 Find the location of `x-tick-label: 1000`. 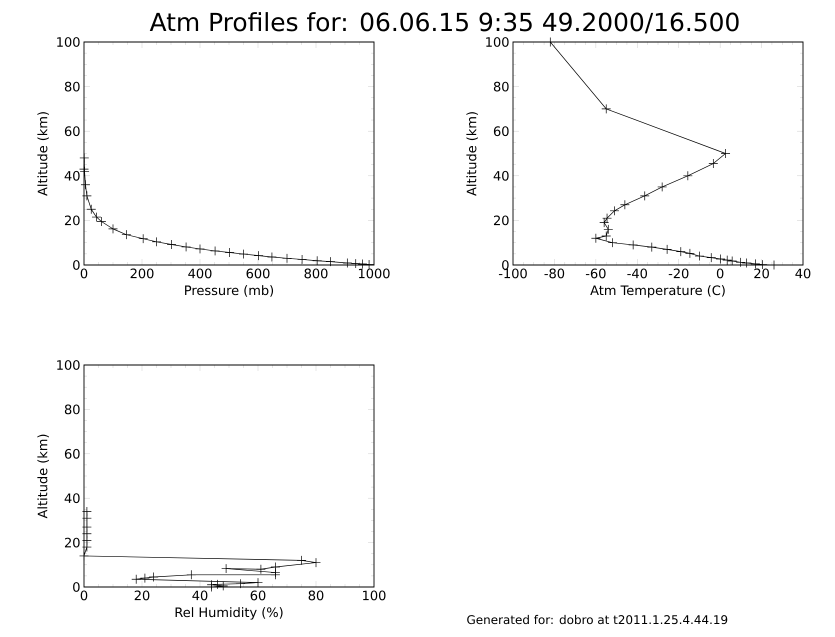

x-tick-label: 1000 is located at coordinates (374, 273).